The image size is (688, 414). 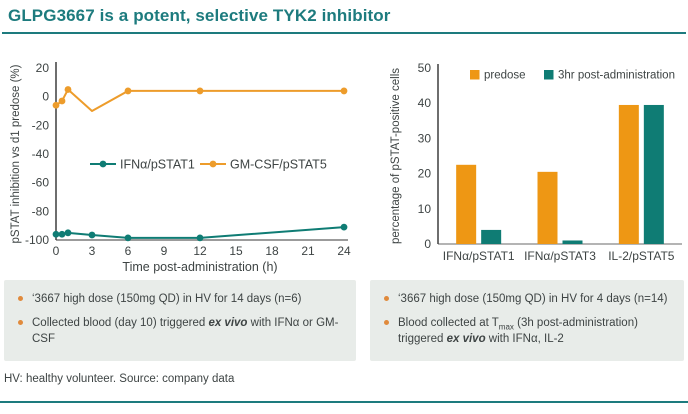 What do you see at coordinates (278, 165) in the screenshot?
I see `svg-text: GM-CSF/pSTAT5` at bounding box center [278, 165].